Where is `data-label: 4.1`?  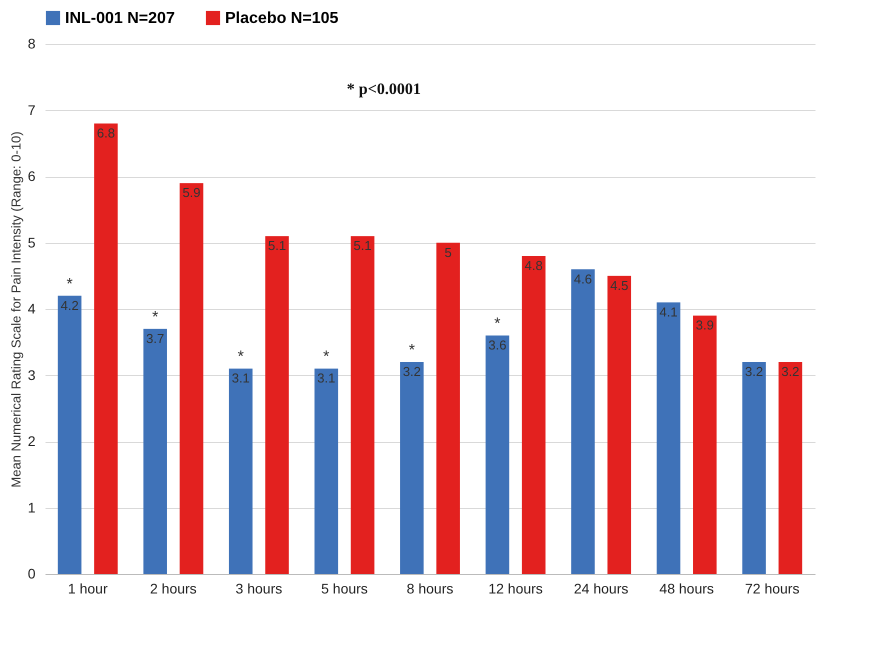 data-label: 4.1 is located at coordinates (668, 312).